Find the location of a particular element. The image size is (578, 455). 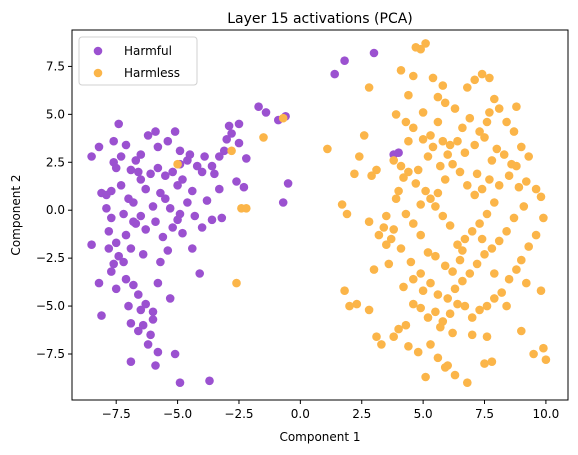

y-tick-label: −5.0 is located at coordinates (50, 306).